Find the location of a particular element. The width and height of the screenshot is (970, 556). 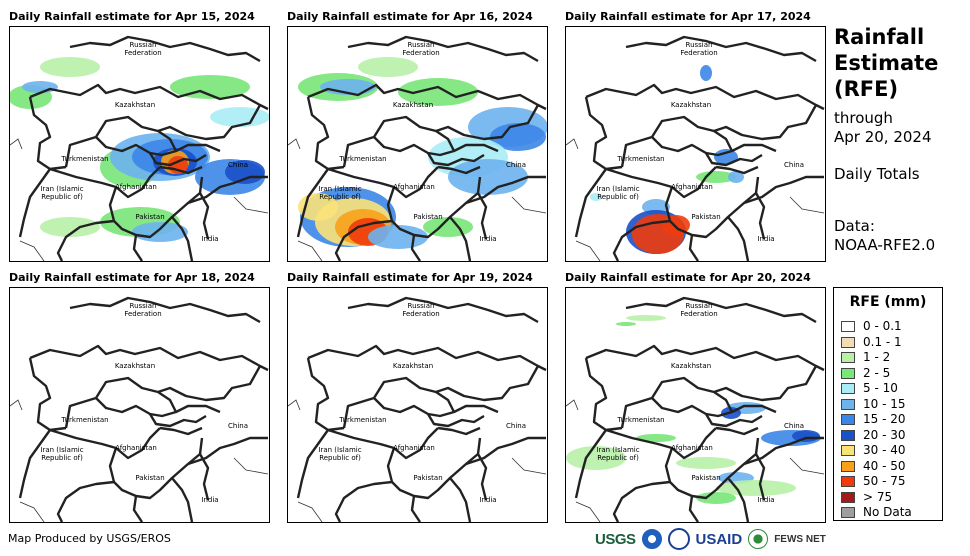

legend-item: > 75 is located at coordinates (866, 497).